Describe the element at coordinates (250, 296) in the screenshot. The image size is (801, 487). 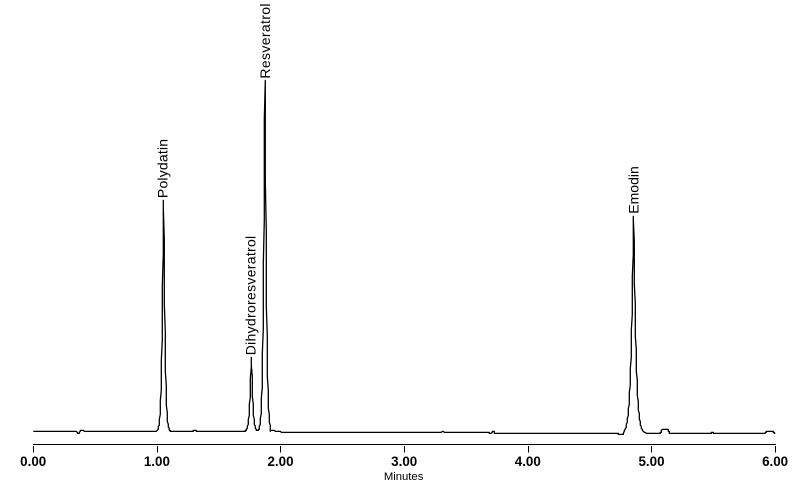
I see `svg-text: Dihydroresveratrol` at that location.